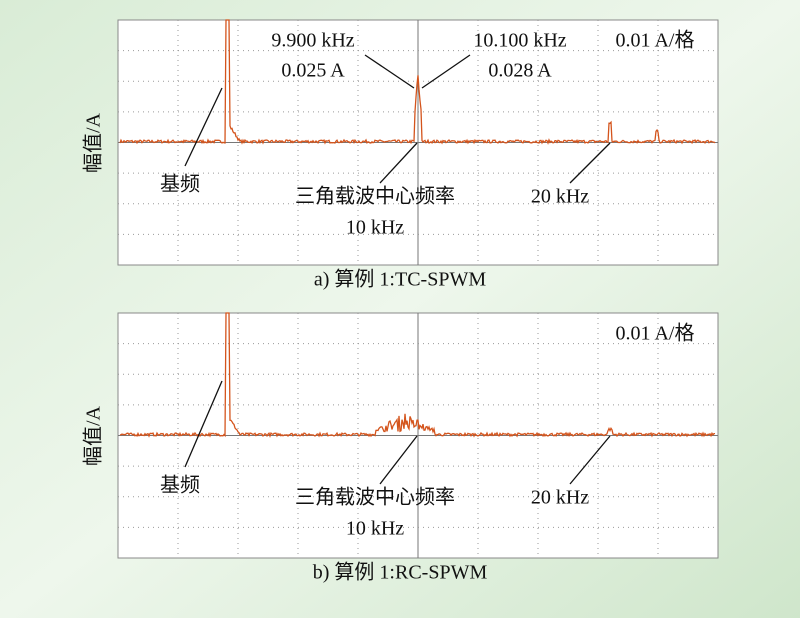 The image size is (800, 618). I want to click on peak-amplitude: 0.028 A, so click(520, 71).